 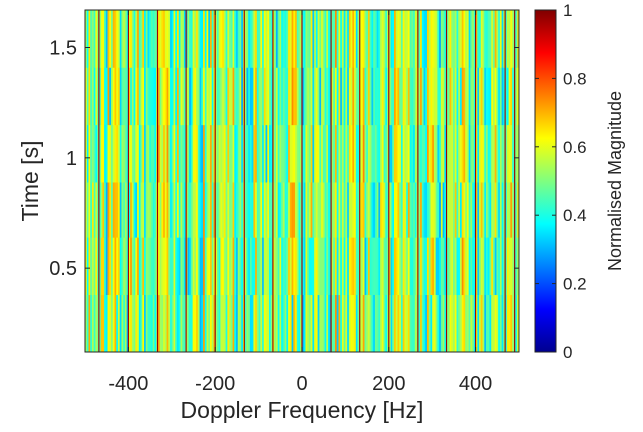 What do you see at coordinates (128, 384) in the screenshot?
I see `x-tick-label: -400` at bounding box center [128, 384].